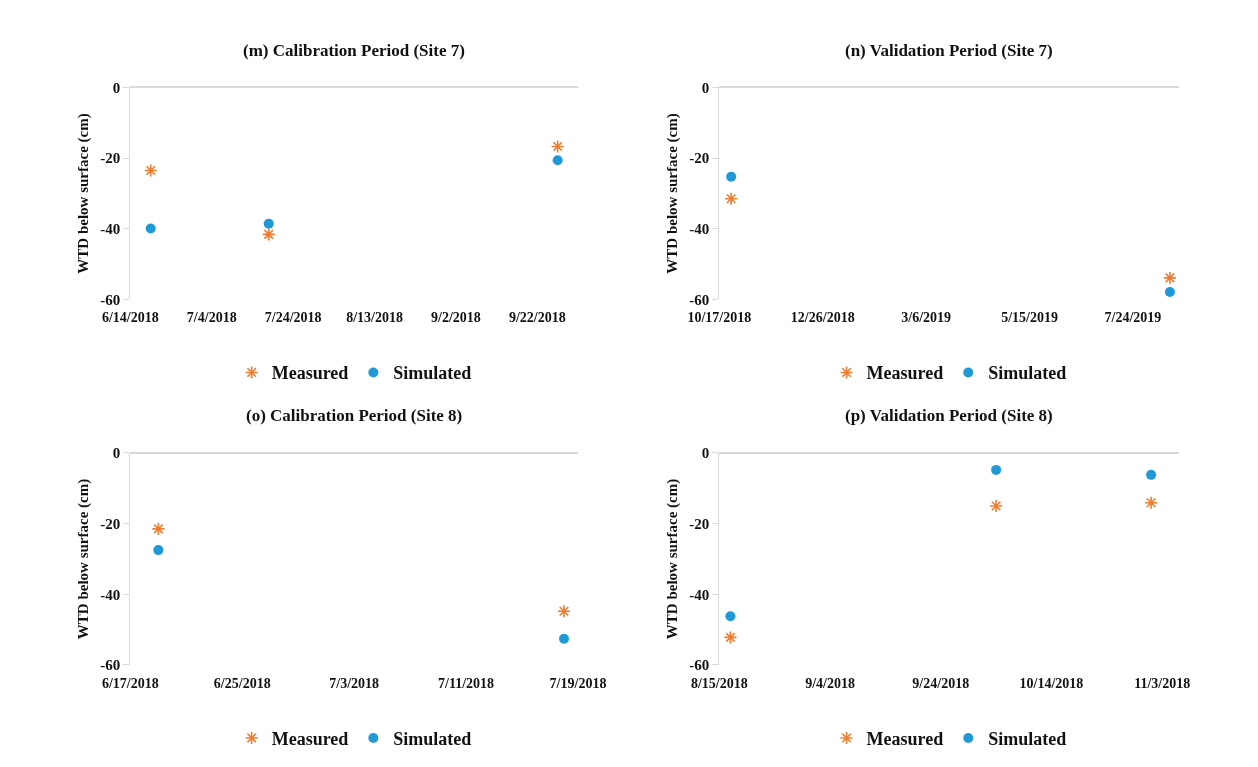 The height and width of the screenshot is (767, 1258). What do you see at coordinates (926, 318) in the screenshot?
I see `x-tick-label: 3/6/2019` at bounding box center [926, 318].